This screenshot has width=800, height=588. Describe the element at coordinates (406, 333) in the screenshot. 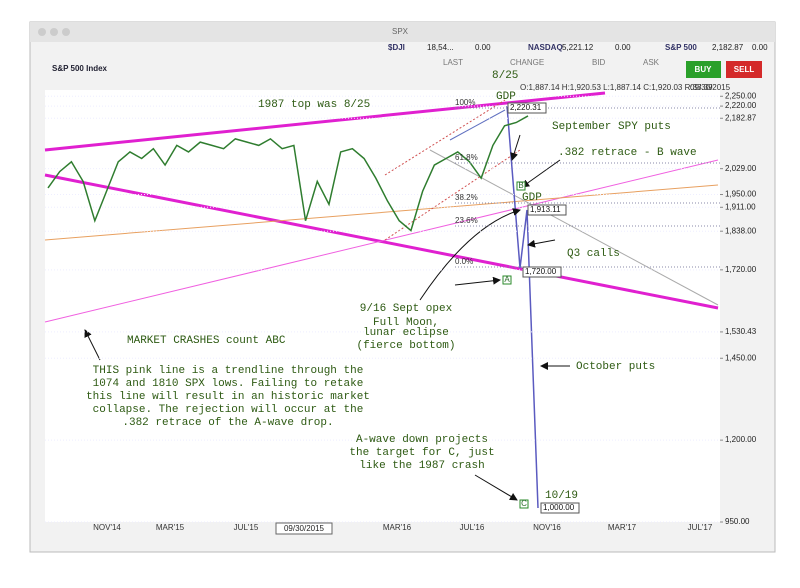

I see `annotation: lunar eclipse` at that location.